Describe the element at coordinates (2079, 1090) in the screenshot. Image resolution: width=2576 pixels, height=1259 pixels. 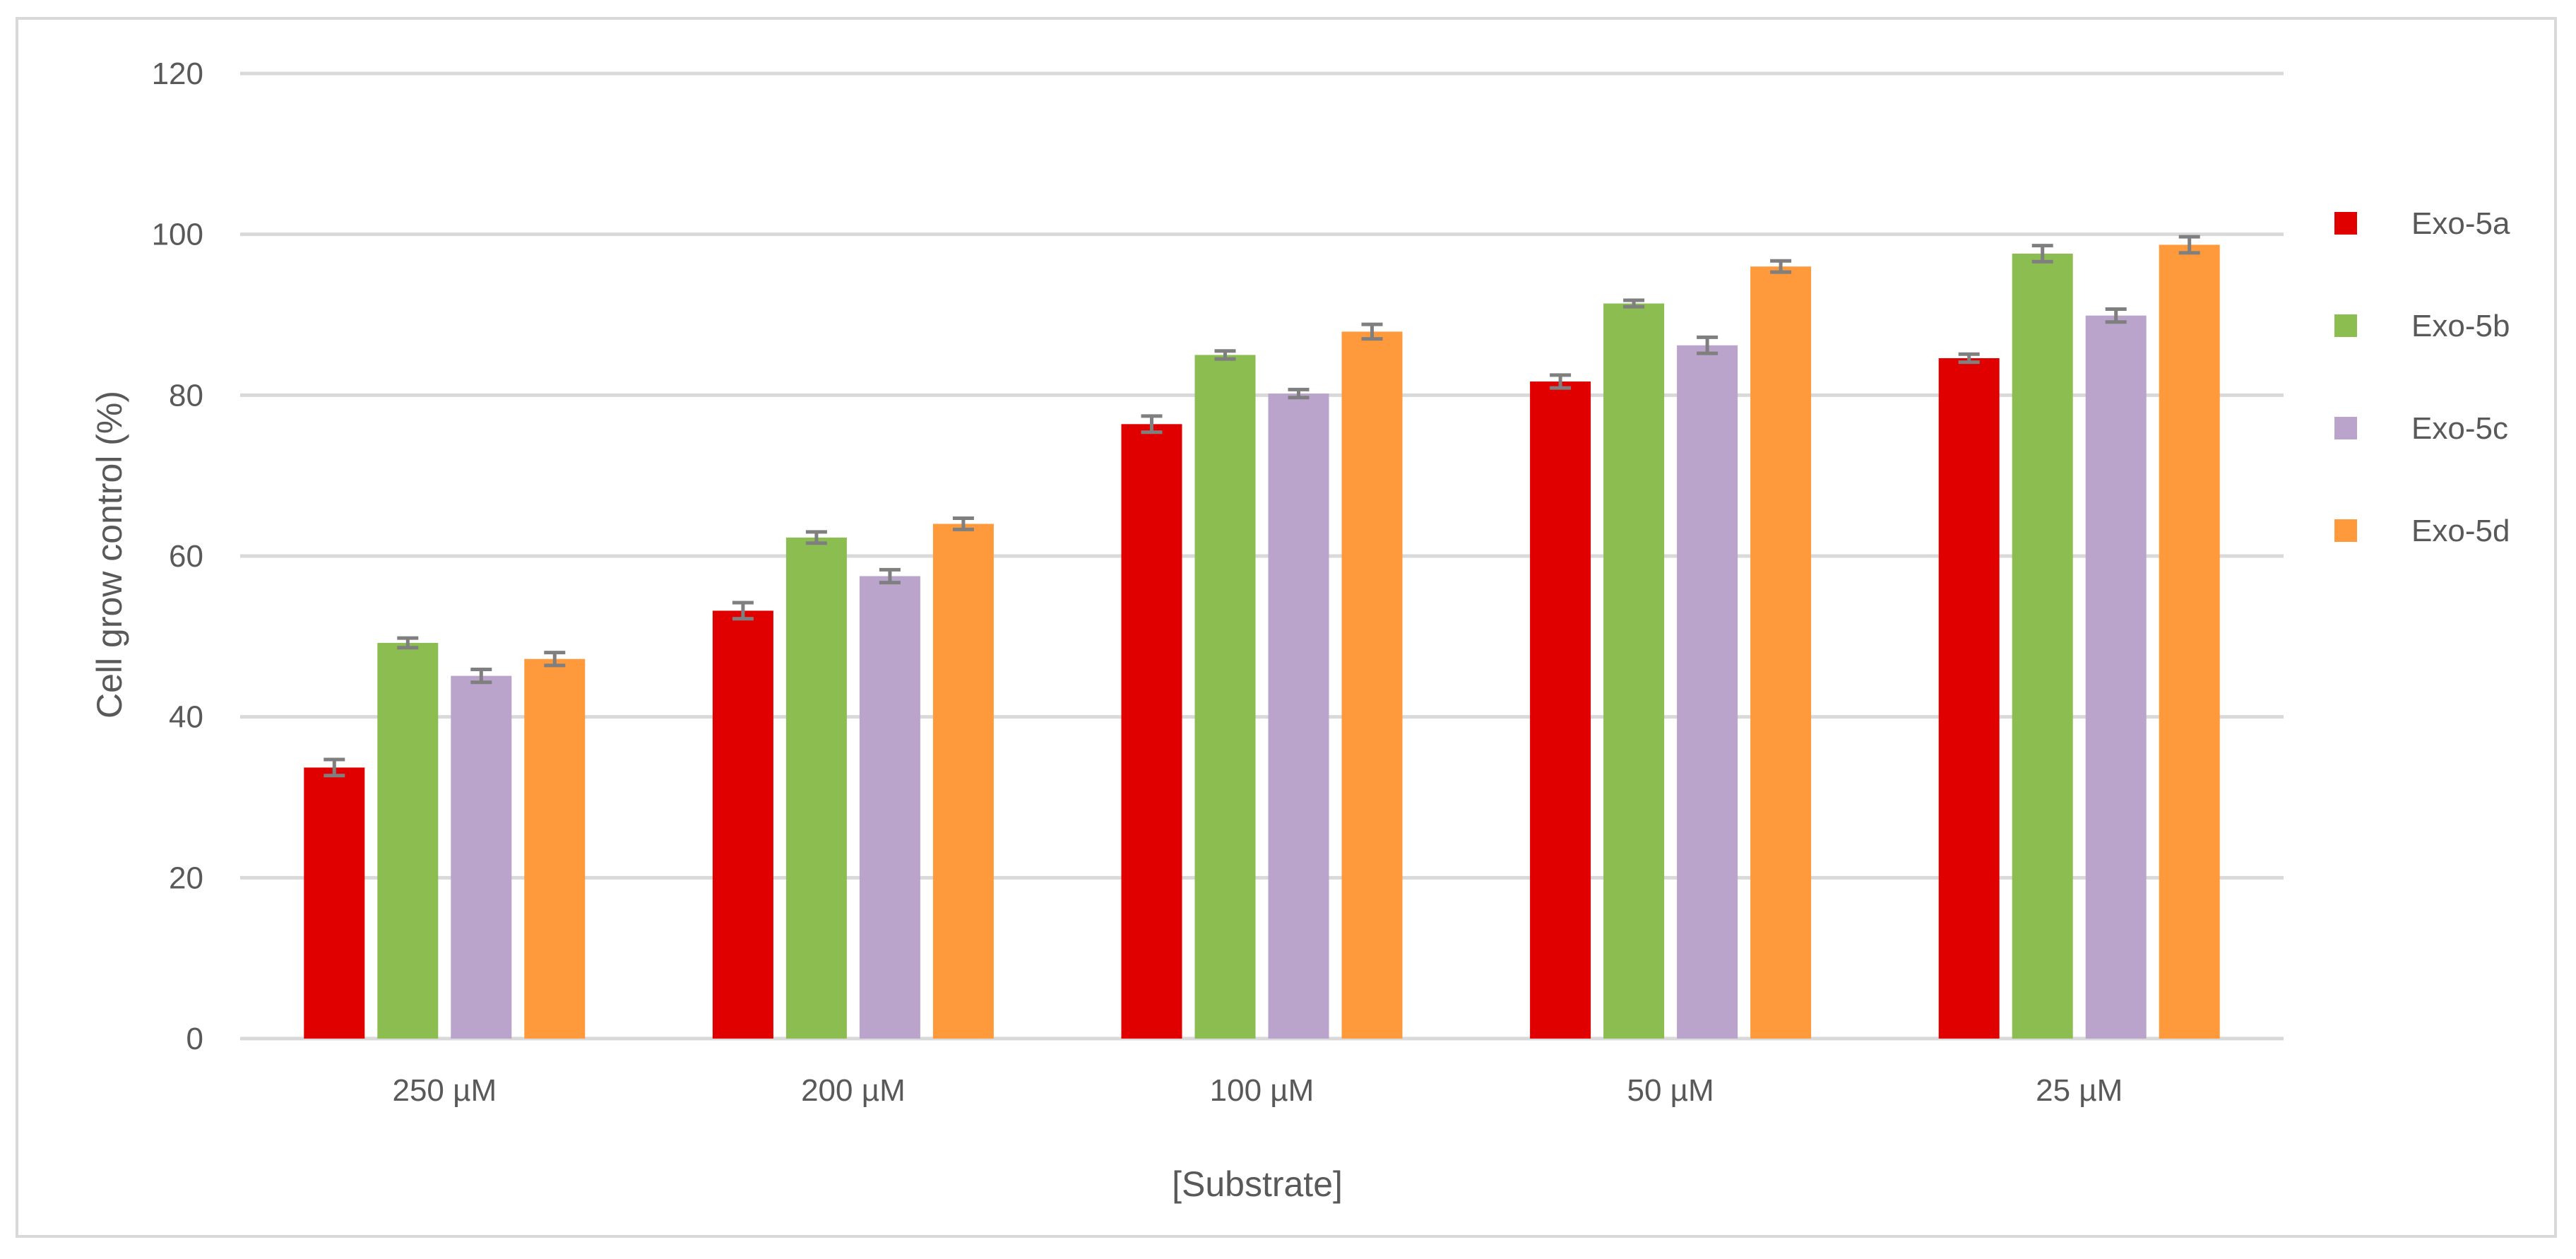
I see `x-tick-label: 25 µM` at that location.